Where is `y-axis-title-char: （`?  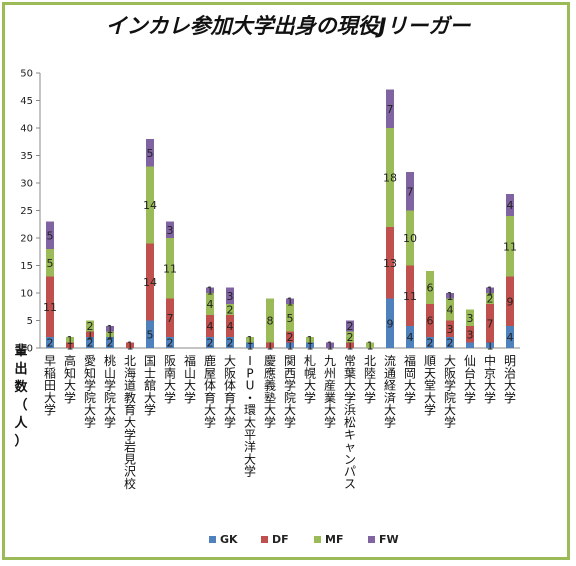
y-axis-title-char: （ is located at coordinates (20, 405).